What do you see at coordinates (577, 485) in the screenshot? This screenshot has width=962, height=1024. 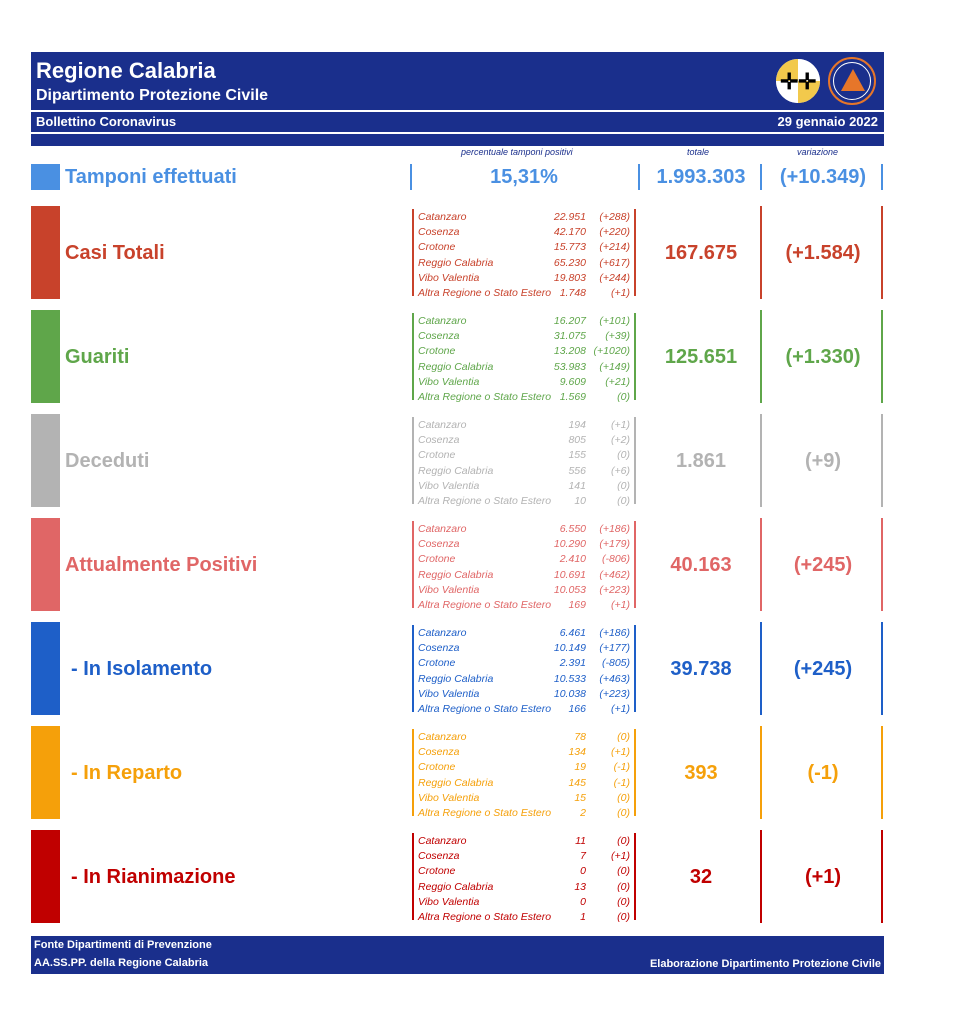 I see `province-value: 141` at bounding box center [577, 485].